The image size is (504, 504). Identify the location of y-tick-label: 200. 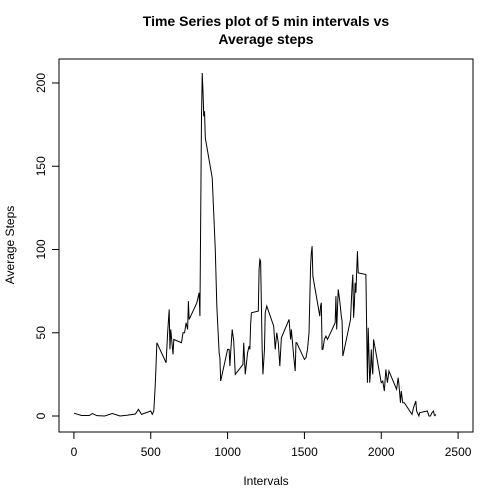
(41, 83).